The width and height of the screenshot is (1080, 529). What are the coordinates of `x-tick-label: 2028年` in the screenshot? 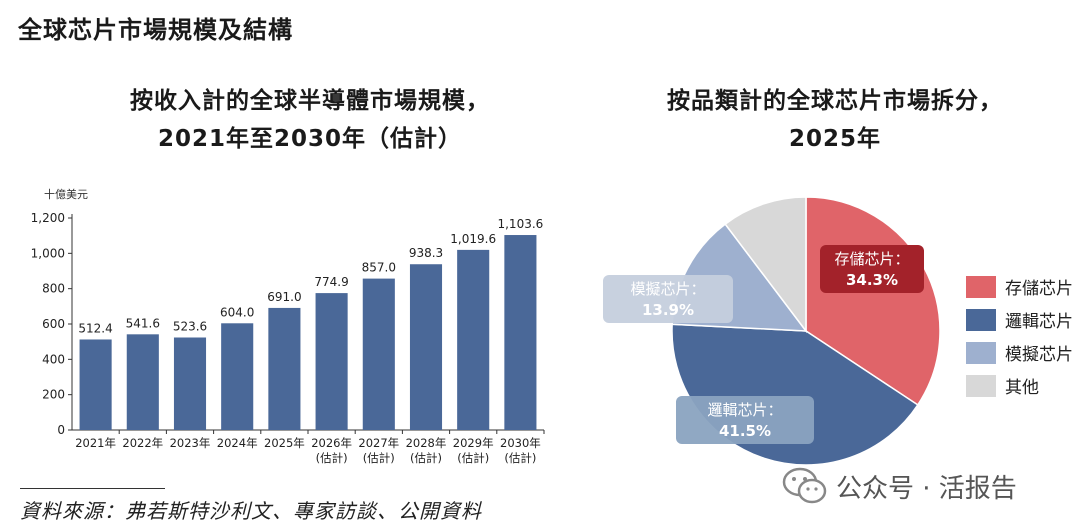 It's located at (426, 443).